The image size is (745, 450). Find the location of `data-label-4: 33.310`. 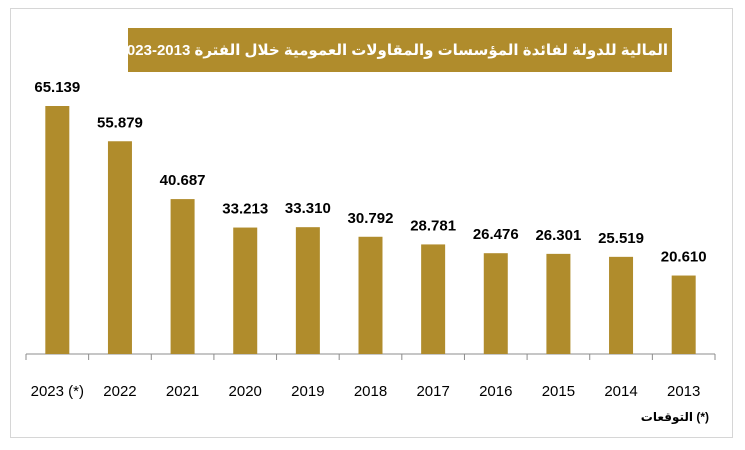

data-label-4: 33.310 is located at coordinates (308, 208).